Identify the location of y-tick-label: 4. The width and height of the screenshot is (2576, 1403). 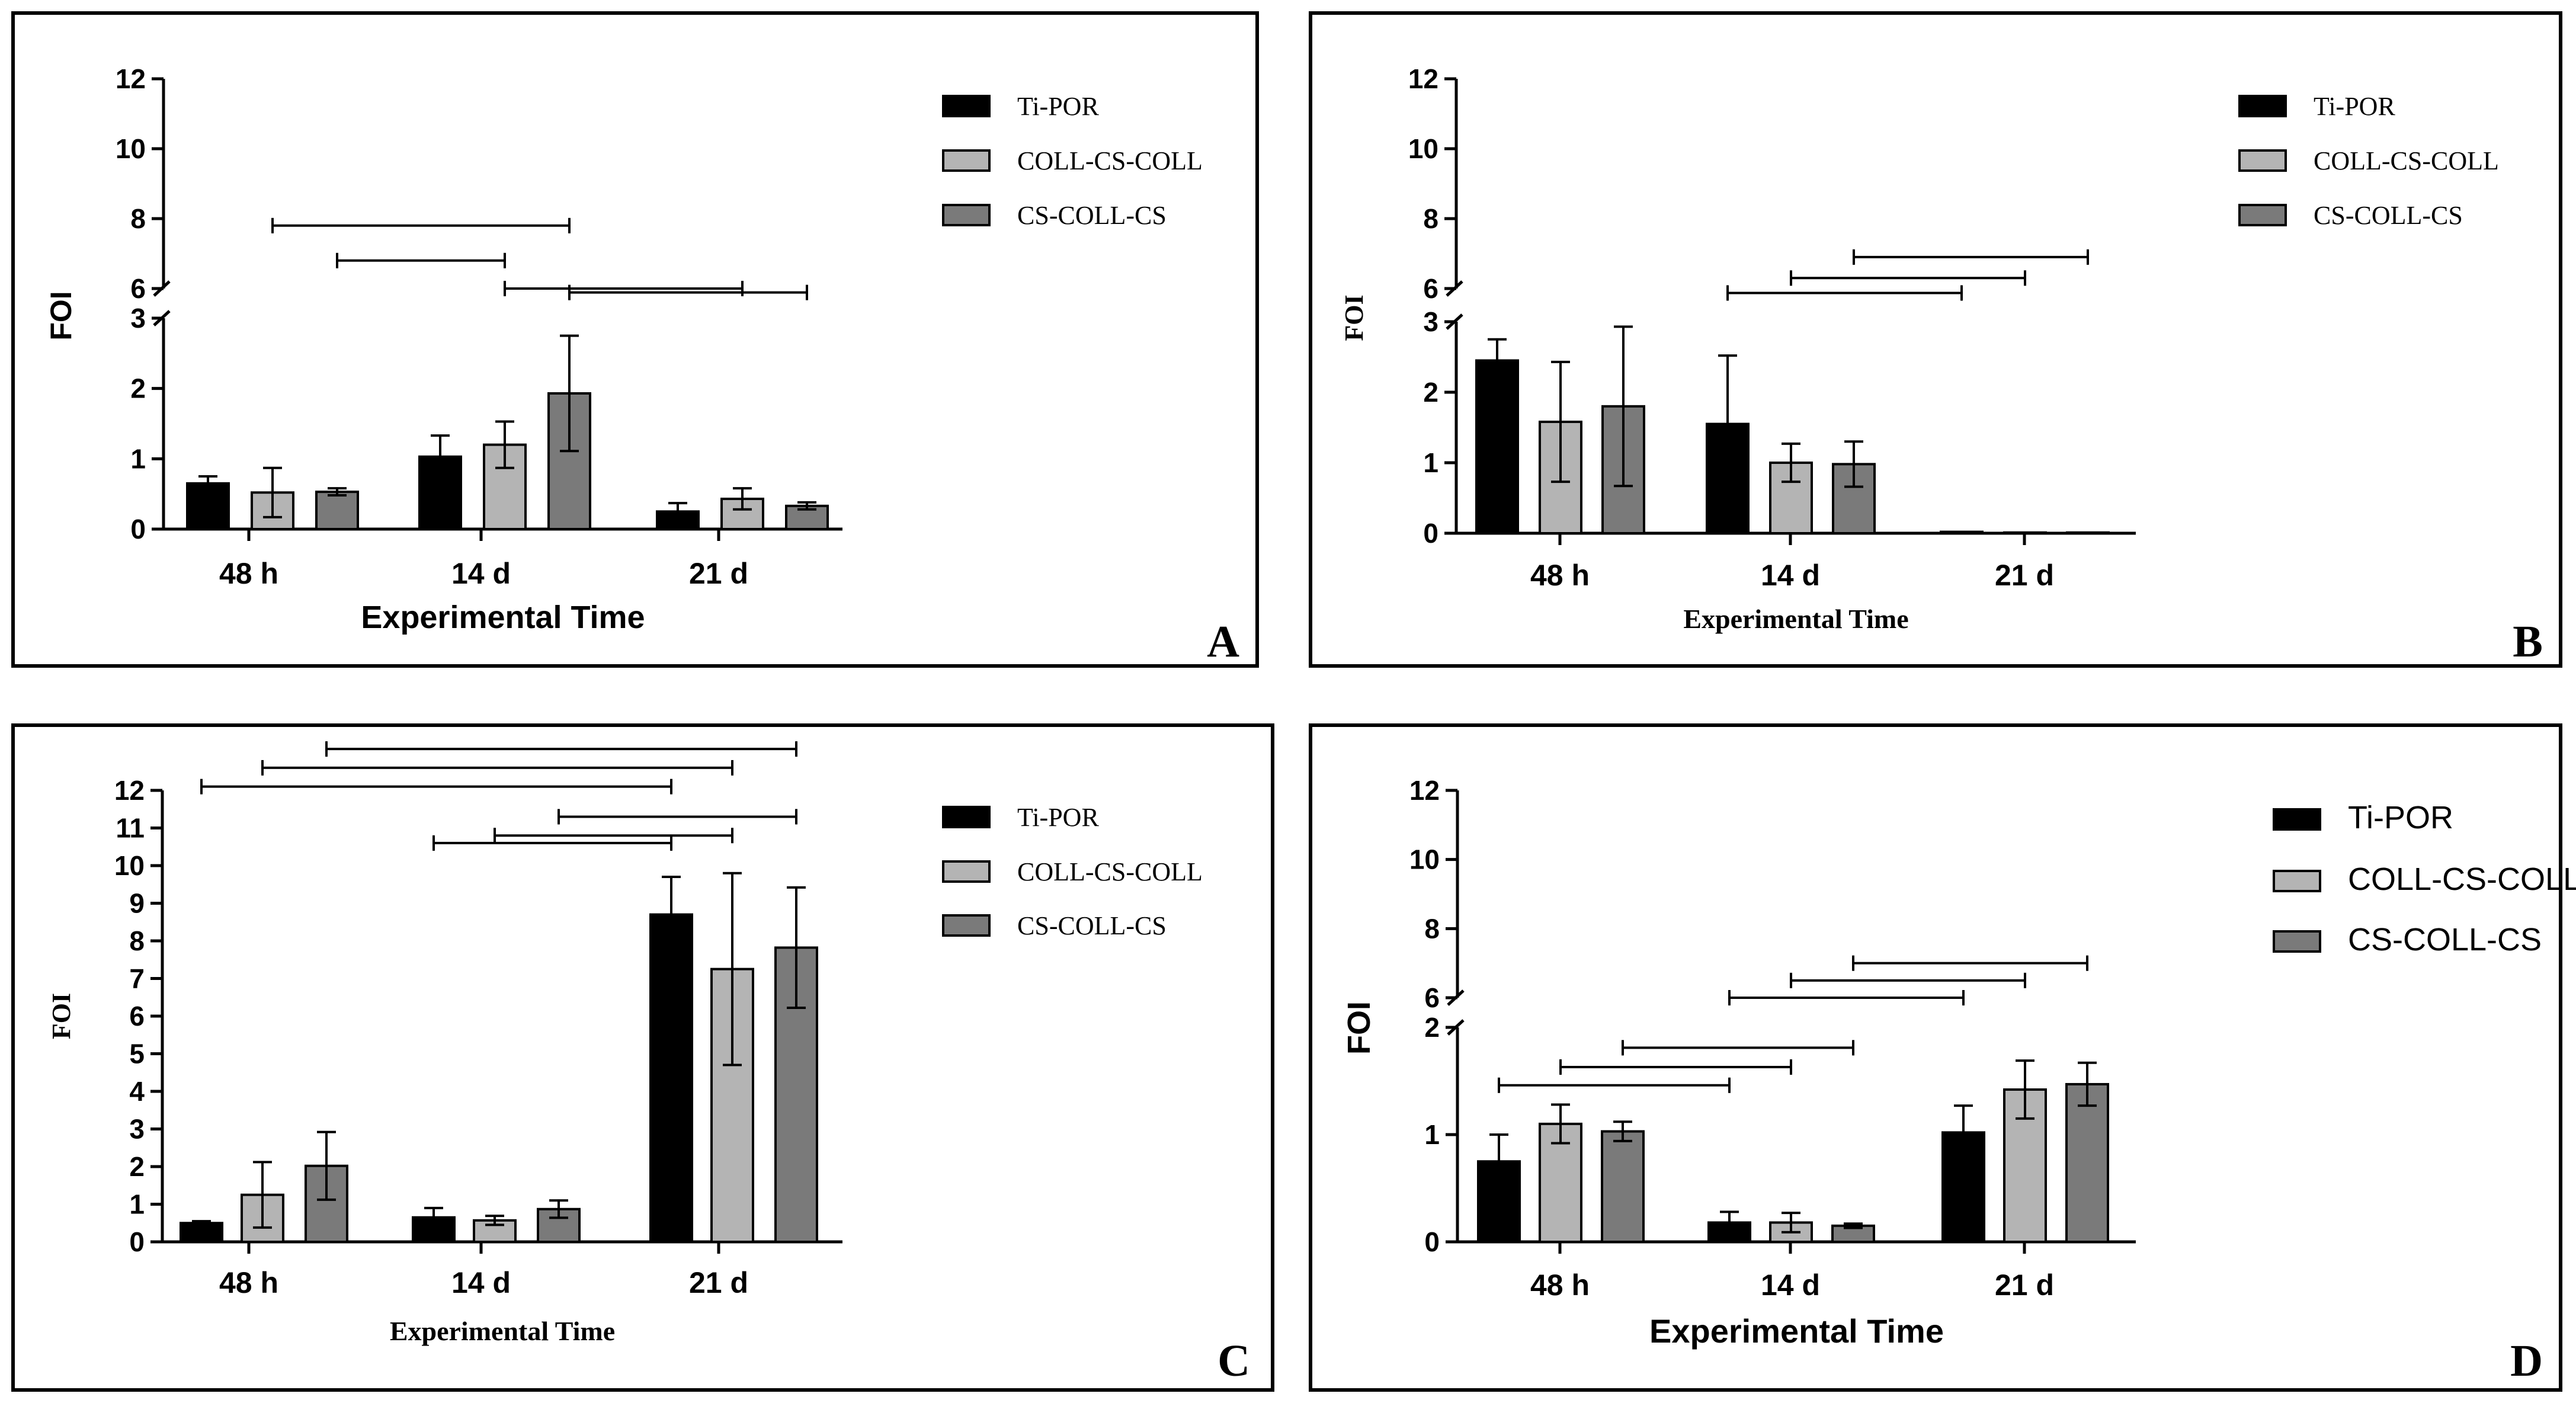
(137, 1091).